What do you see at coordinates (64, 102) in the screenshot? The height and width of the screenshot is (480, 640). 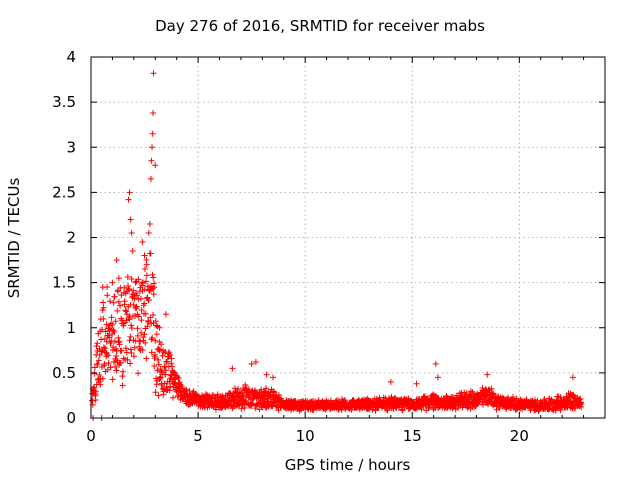 I see `y-tick-label: 3.5` at bounding box center [64, 102].